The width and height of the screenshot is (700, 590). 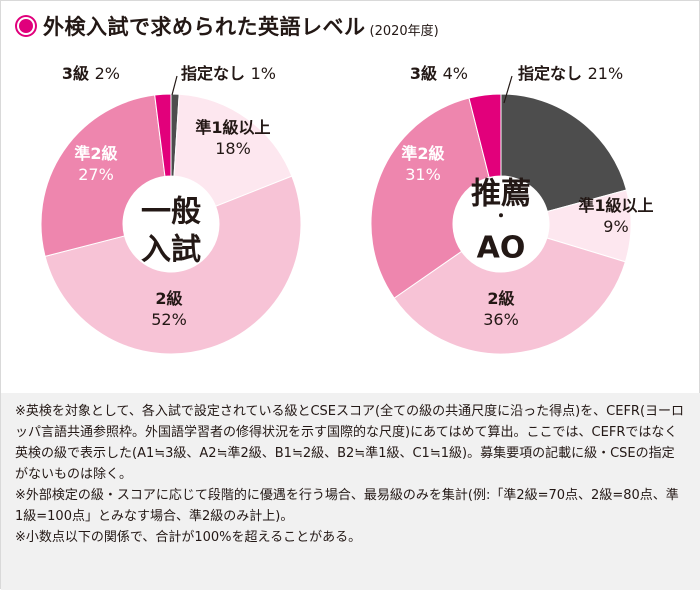 I want to click on slice-label-2-2: 準1級以上, so click(x=615, y=205).